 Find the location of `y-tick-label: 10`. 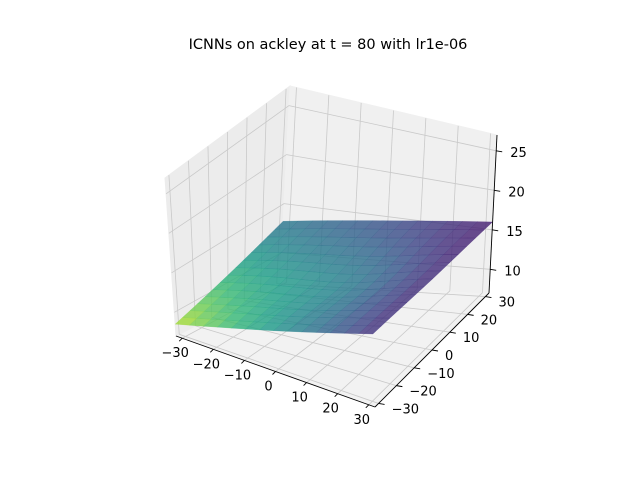

y-tick-label: 10 is located at coordinates (471, 338).